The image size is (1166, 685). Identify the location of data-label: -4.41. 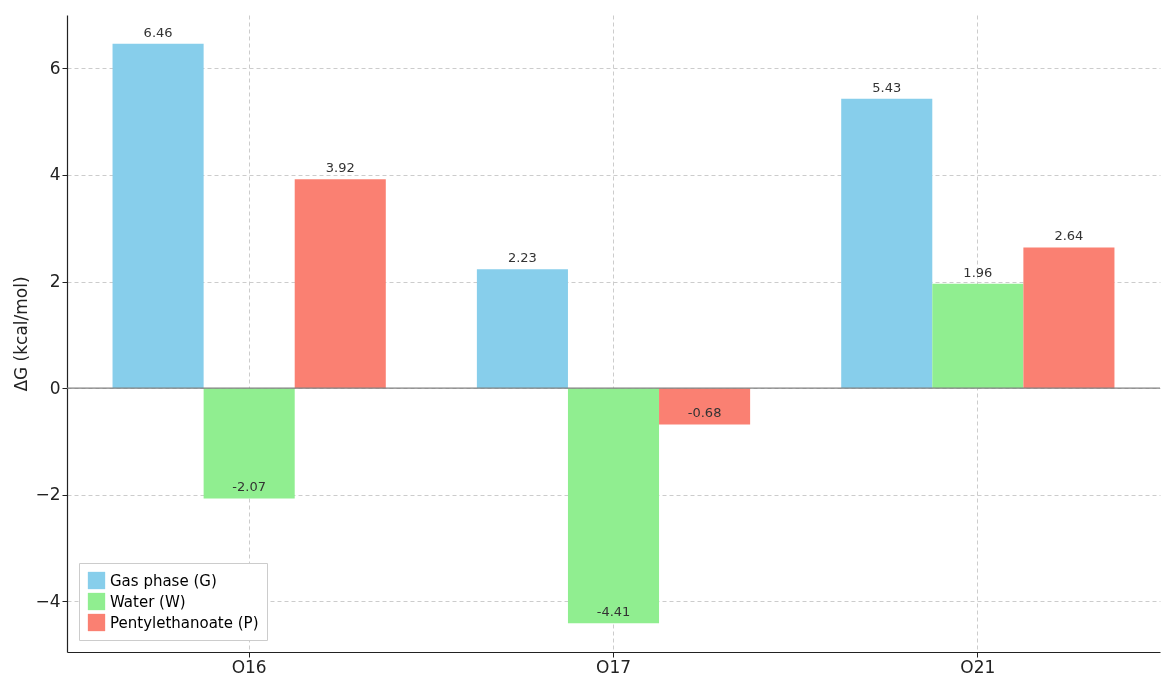
(613, 612).